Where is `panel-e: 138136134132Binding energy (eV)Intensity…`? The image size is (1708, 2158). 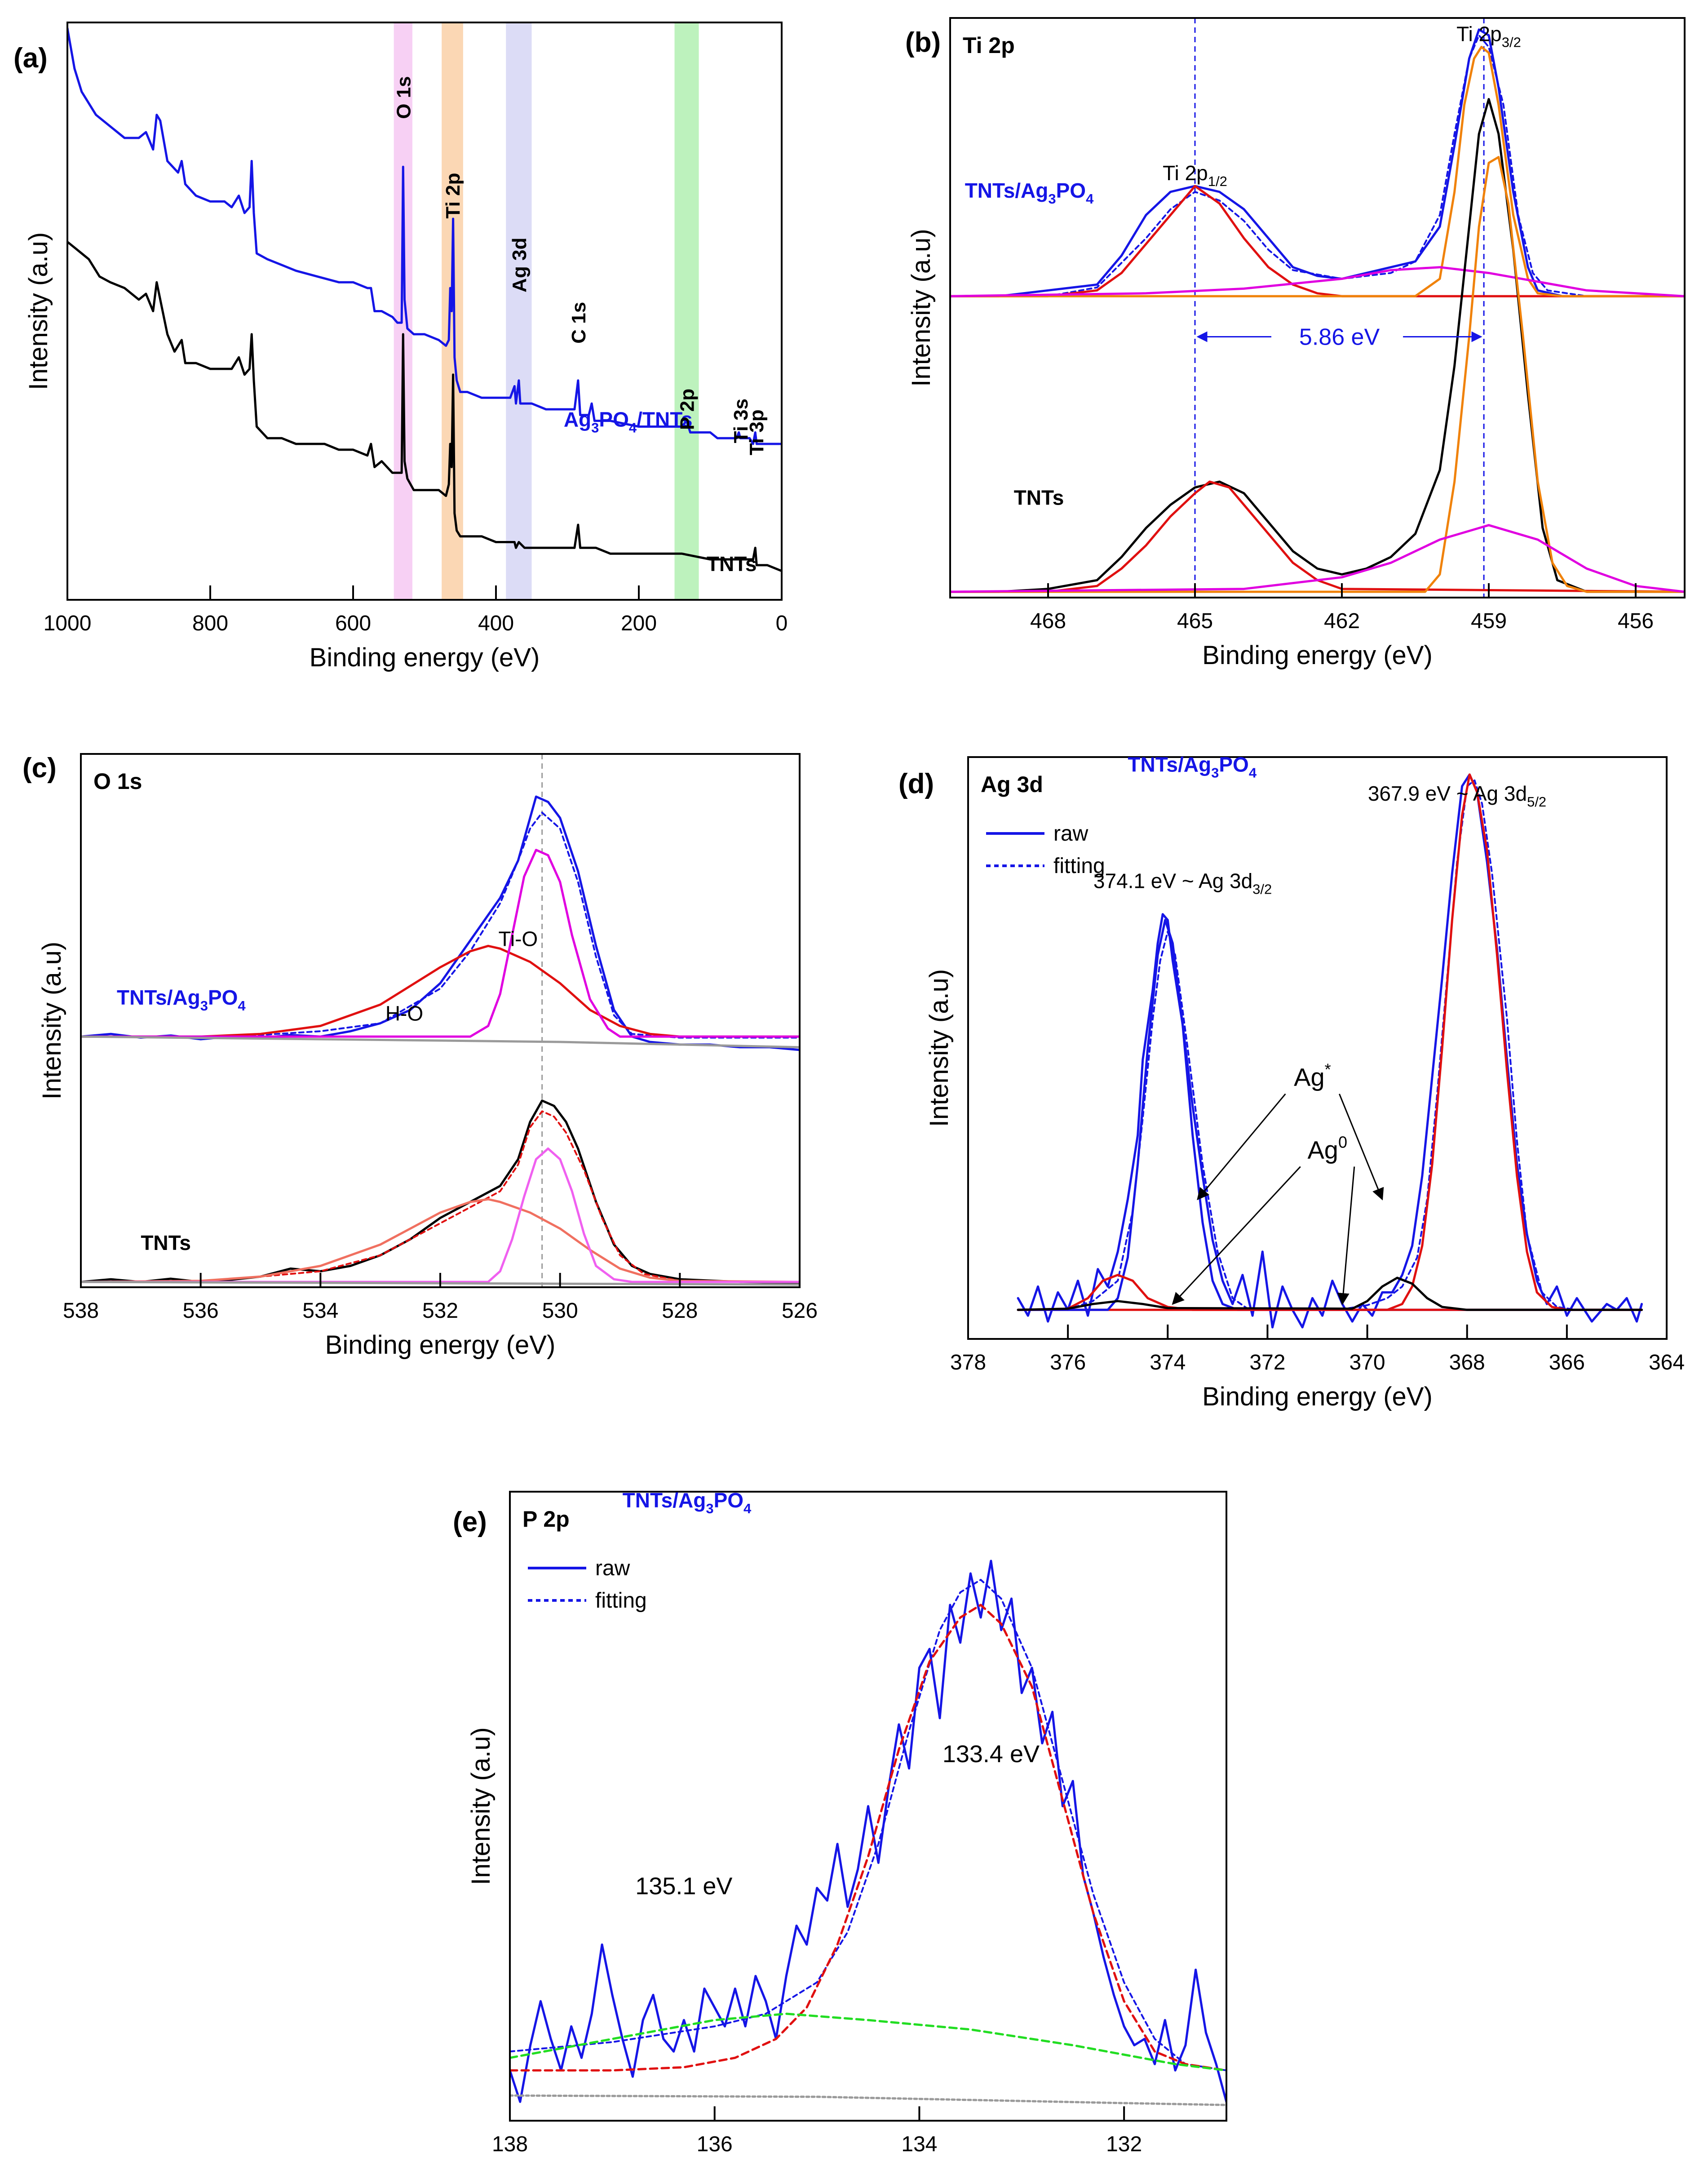 panel-e: 138136134132Binding energy (eV)Intensity… is located at coordinates (840, 1822).